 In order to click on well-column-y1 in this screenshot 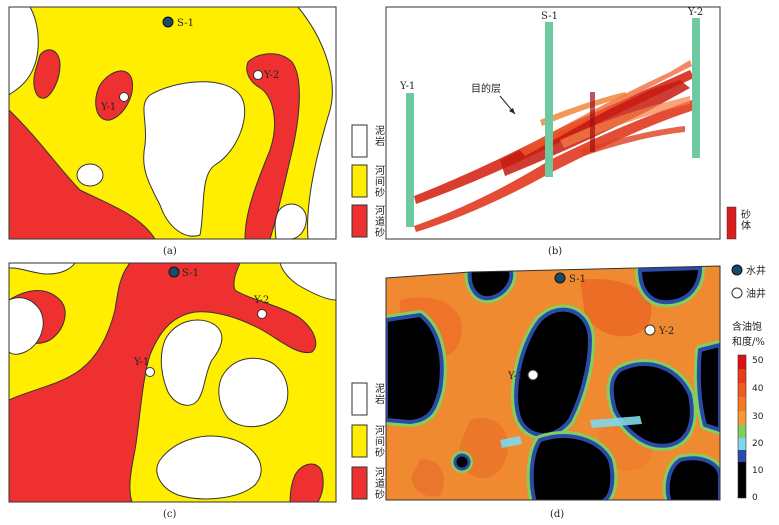, I will do `click(410, 160)`.